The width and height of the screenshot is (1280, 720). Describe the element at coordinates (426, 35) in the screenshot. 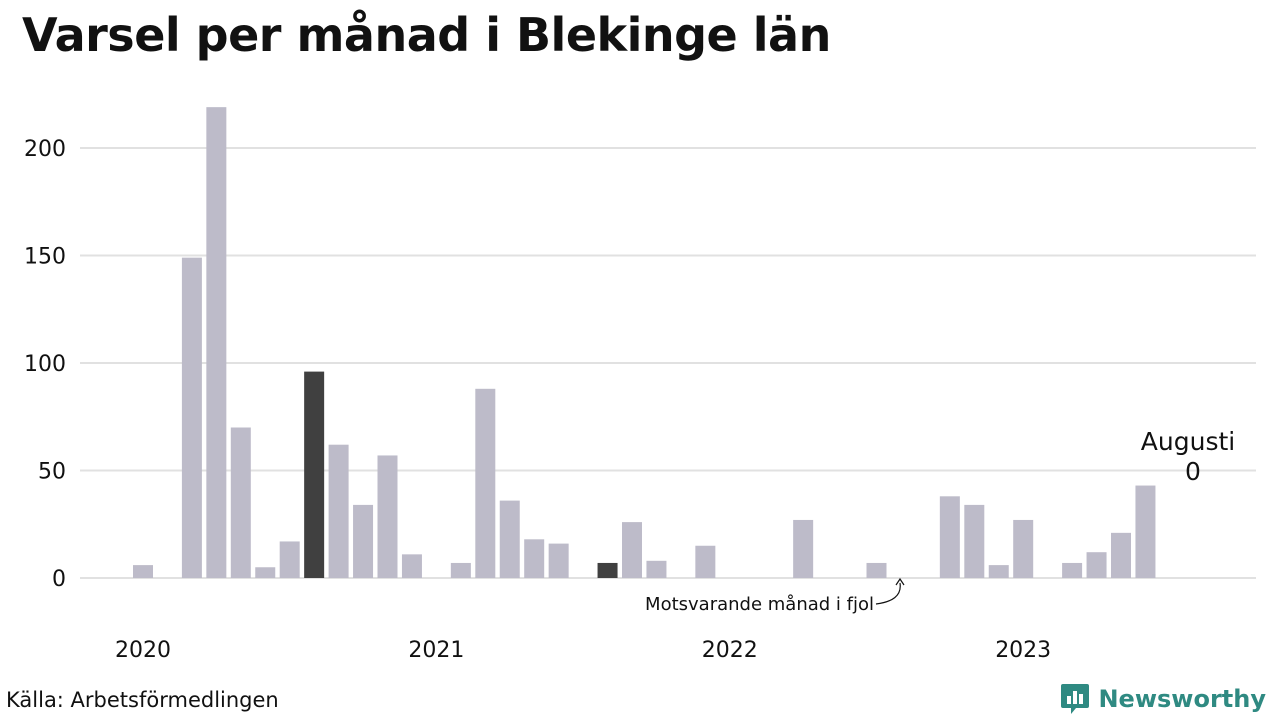

I see `chart-title: Varsel per månad i Blekinge län` at that location.